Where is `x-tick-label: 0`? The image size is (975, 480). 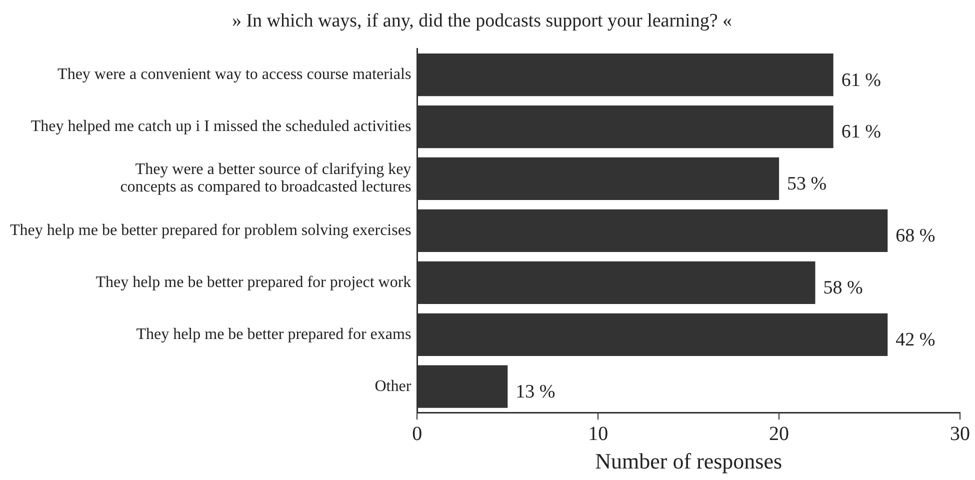 x-tick-label: 0 is located at coordinates (417, 433).